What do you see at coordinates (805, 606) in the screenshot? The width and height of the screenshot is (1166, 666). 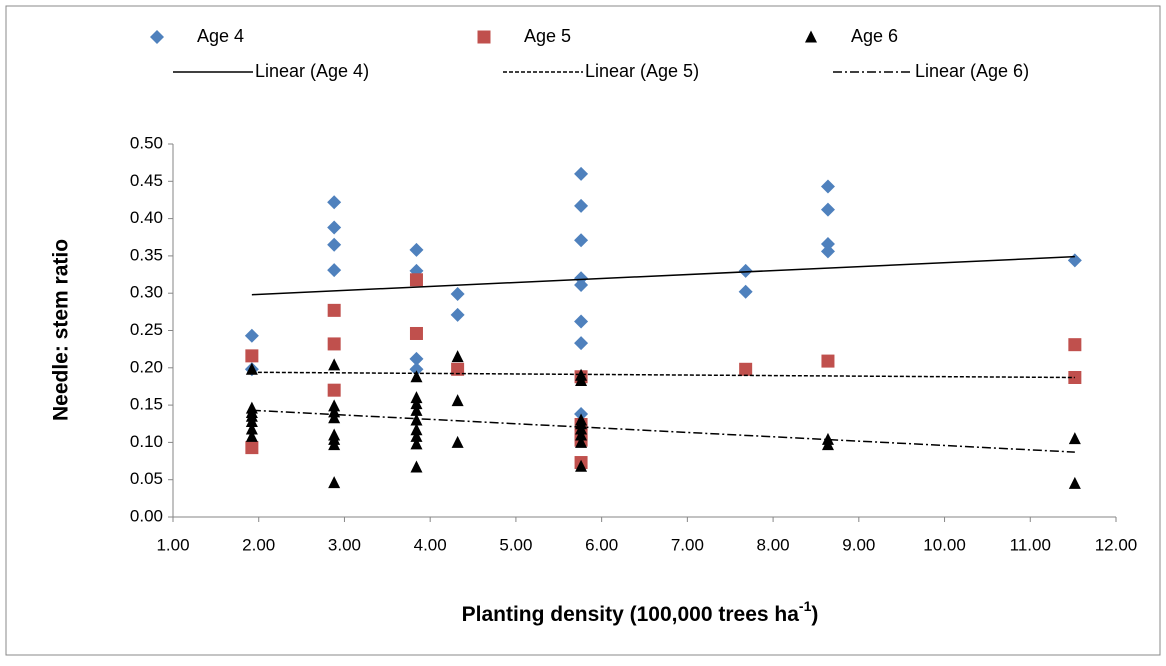 I see `x-axis-title-sup: -1` at bounding box center [805, 606].